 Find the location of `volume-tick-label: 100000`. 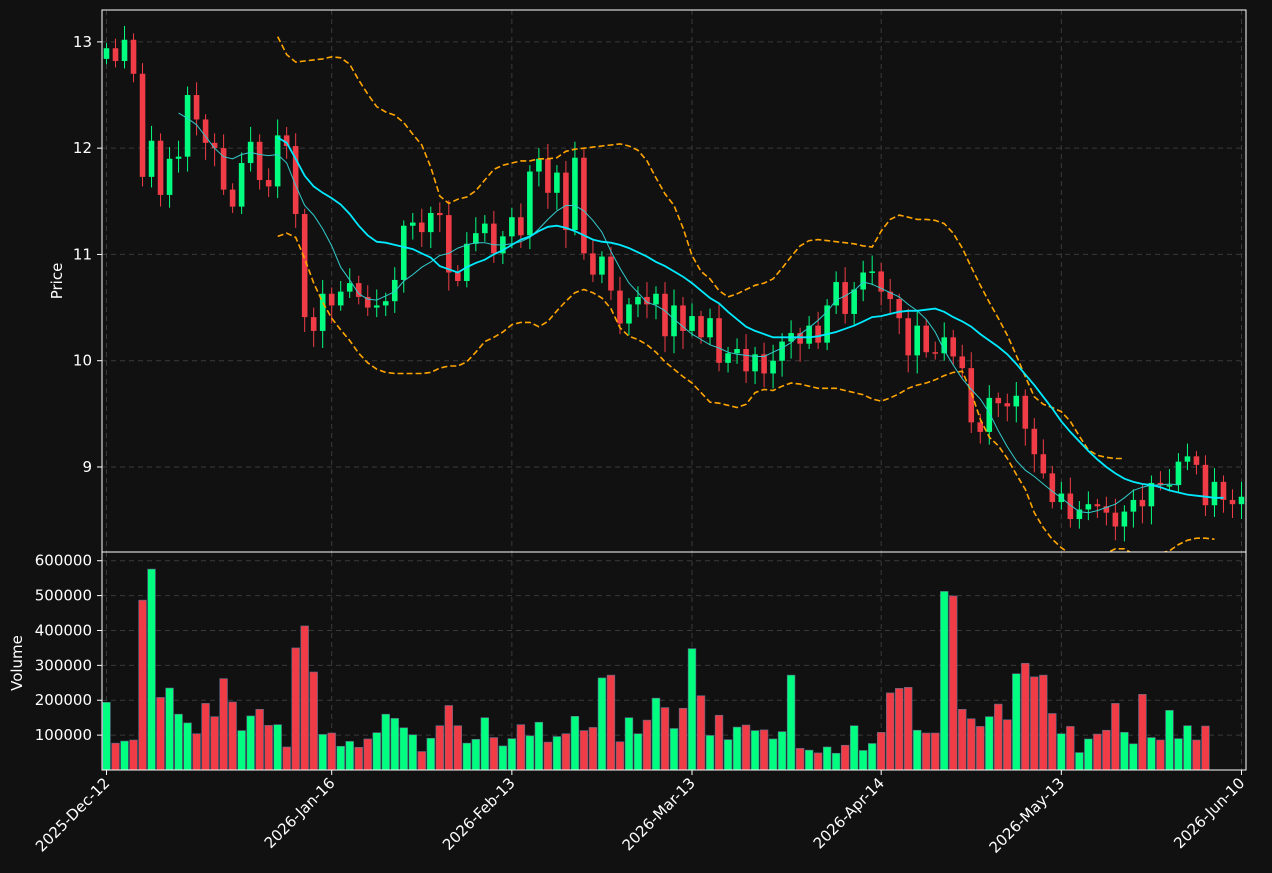

volume-tick-label: 100000 is located at coordinates (63, 735).